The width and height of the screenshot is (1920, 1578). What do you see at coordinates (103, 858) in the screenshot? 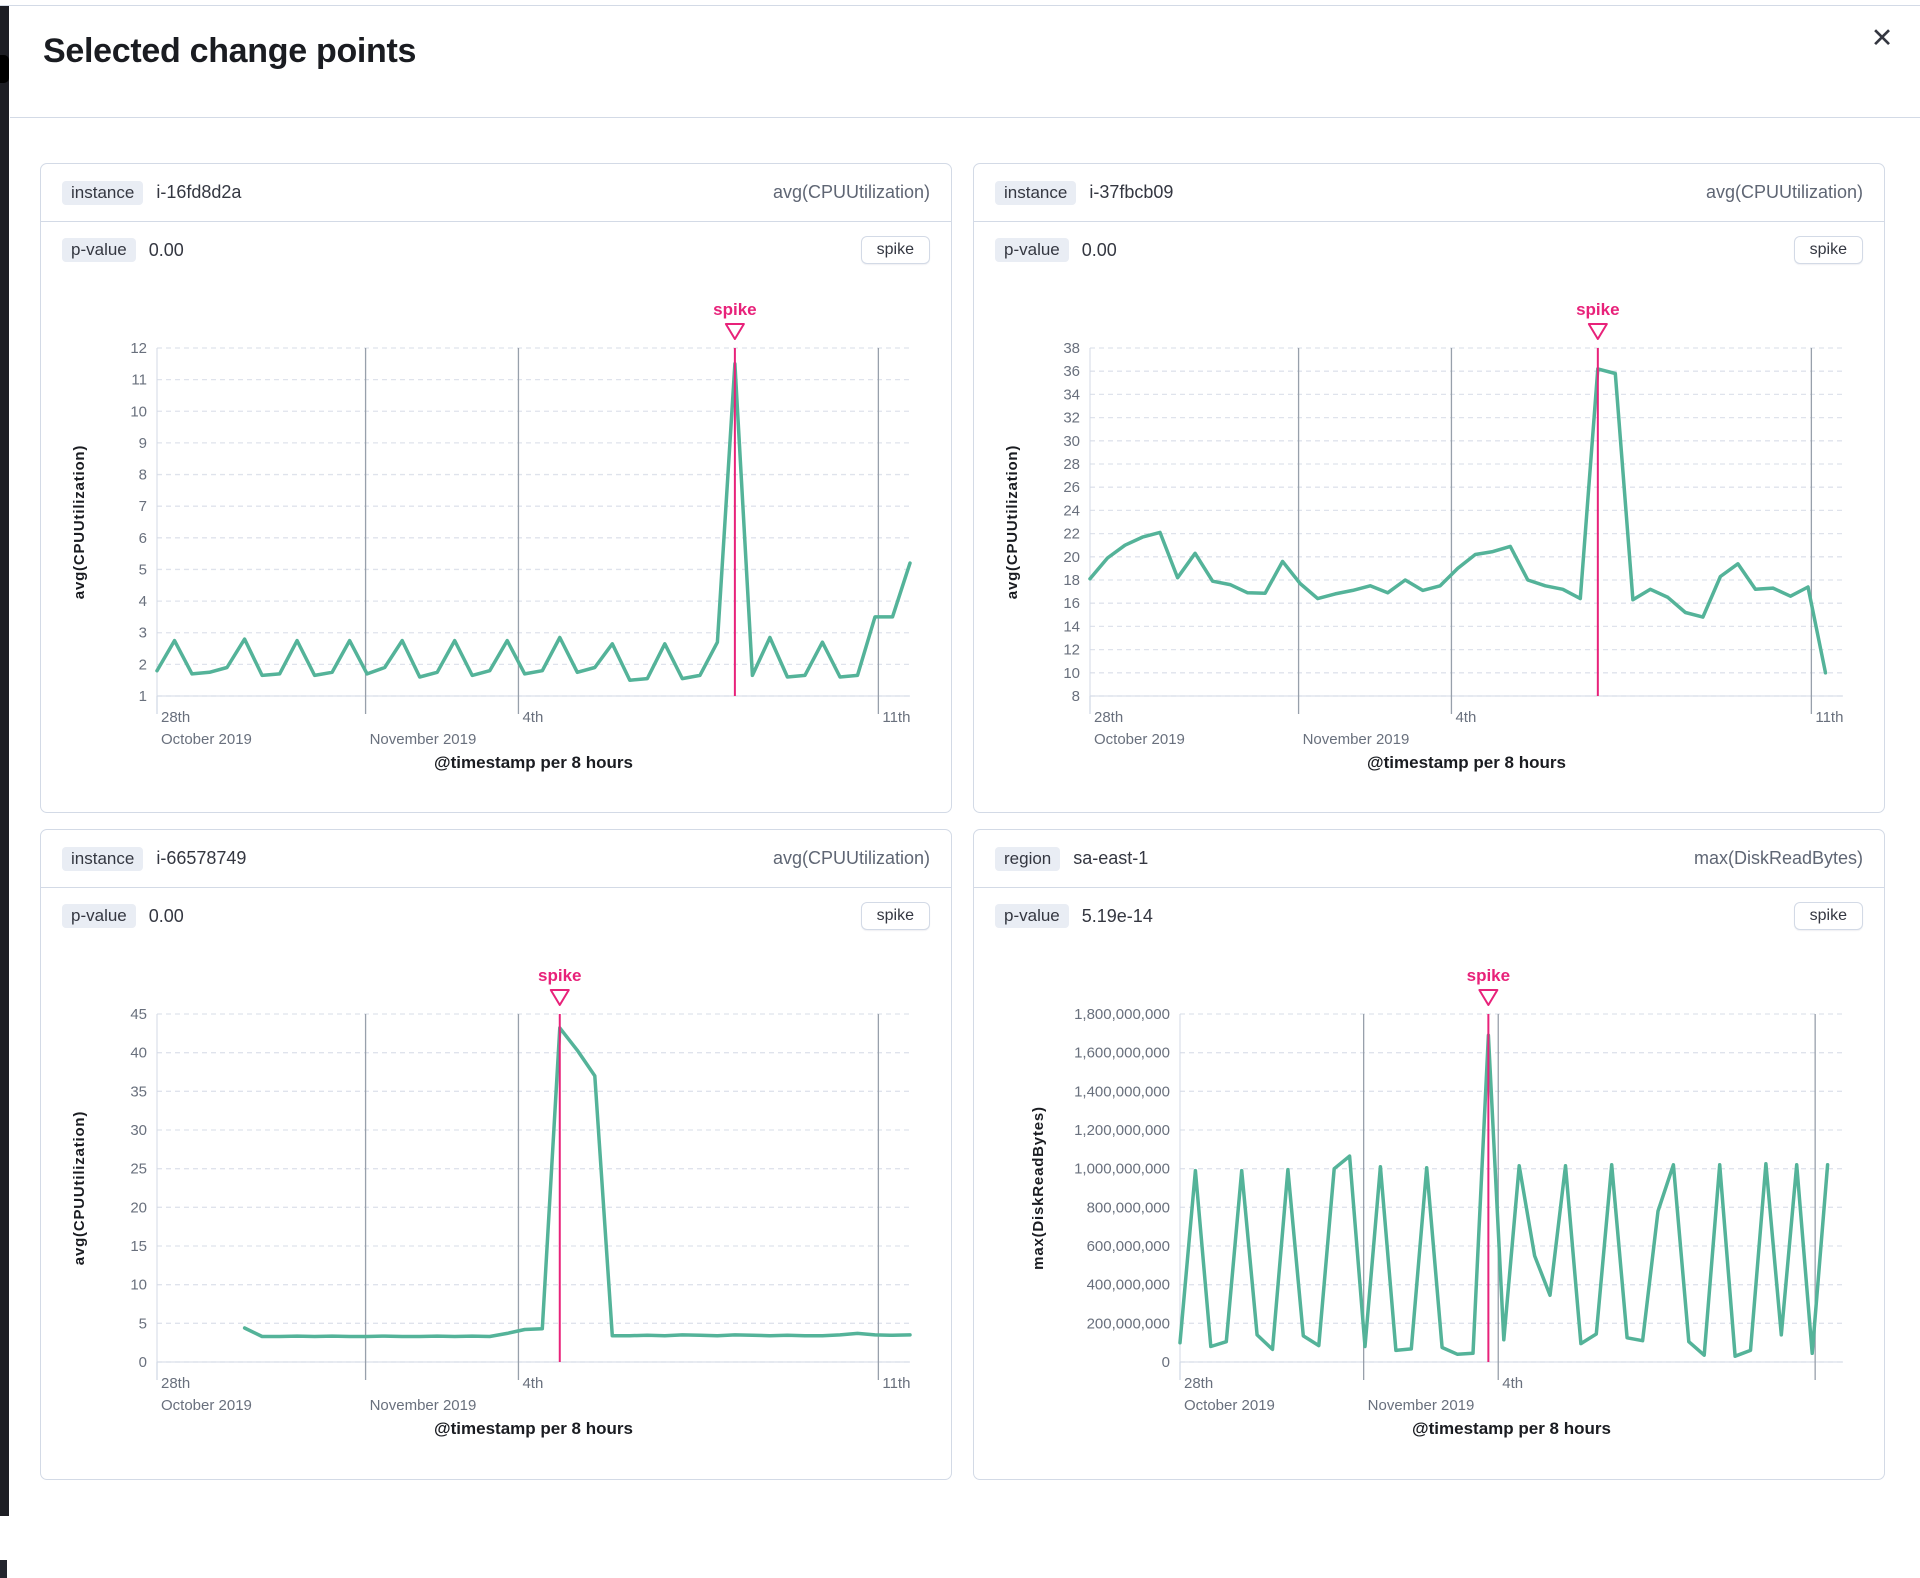
I see `split-field-badge: instance` at bounding box center [103, 858].